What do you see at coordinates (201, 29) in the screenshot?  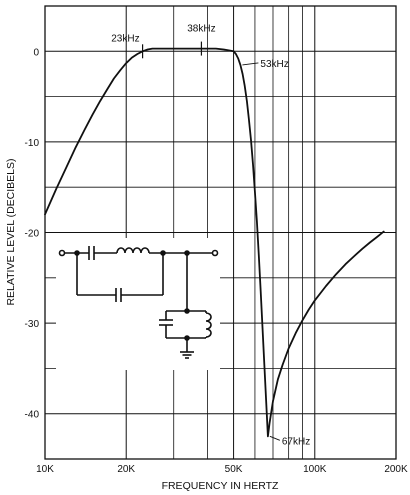 I see `annotation-label: 38kHz` at bounding box center [201, 29].